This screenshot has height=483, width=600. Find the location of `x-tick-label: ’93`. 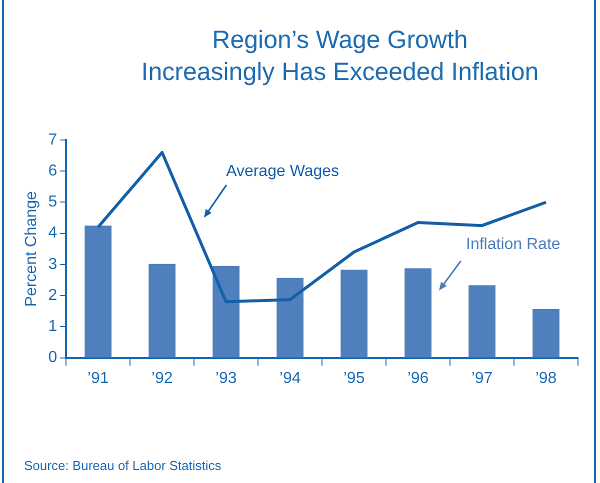

x-tick-label: ’93 is located at coordinates (226, 378).